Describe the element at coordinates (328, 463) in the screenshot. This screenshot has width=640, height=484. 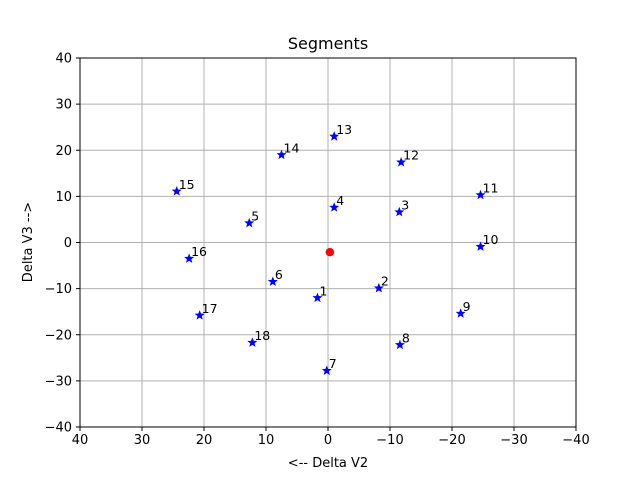
I see `x-axis-label: <-- Delta V2` at that location.